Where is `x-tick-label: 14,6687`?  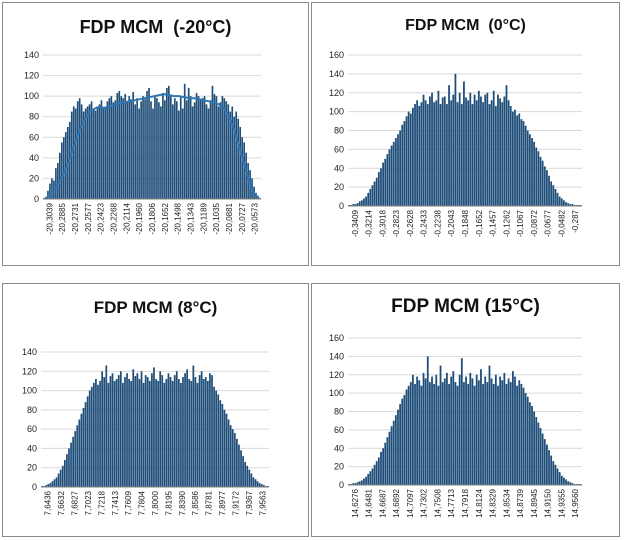 x-tick-label: 14,6687 is located at coordinates (382, 502).